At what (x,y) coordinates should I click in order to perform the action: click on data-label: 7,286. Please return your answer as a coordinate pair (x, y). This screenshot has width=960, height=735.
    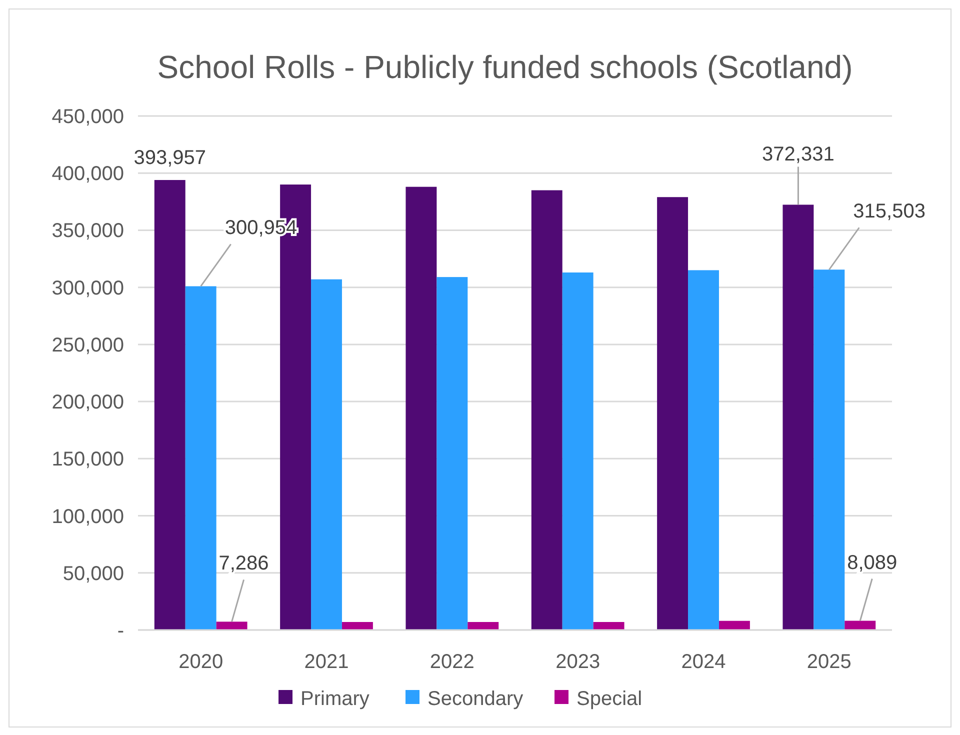
    Looking at the image, I should click on (243, 563).